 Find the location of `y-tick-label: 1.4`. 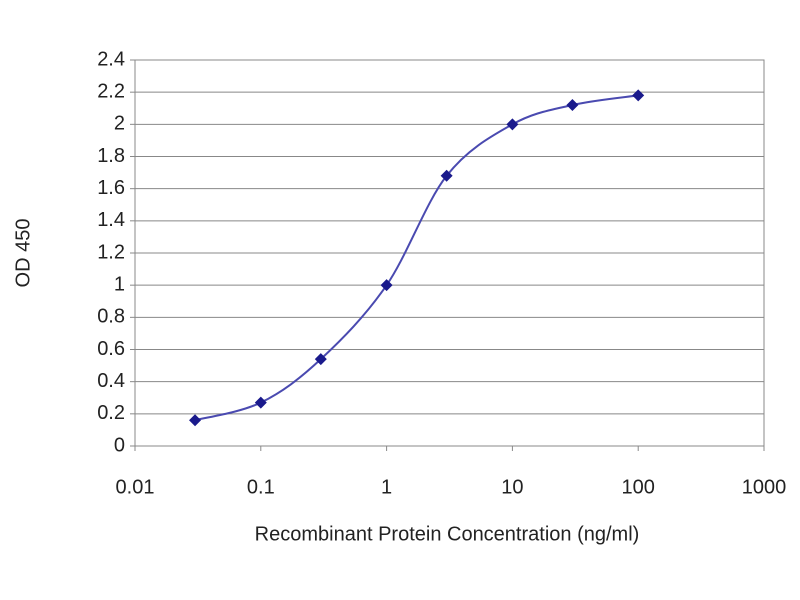

y-tick-label: 1.4 is located at coordinates (111, 220).